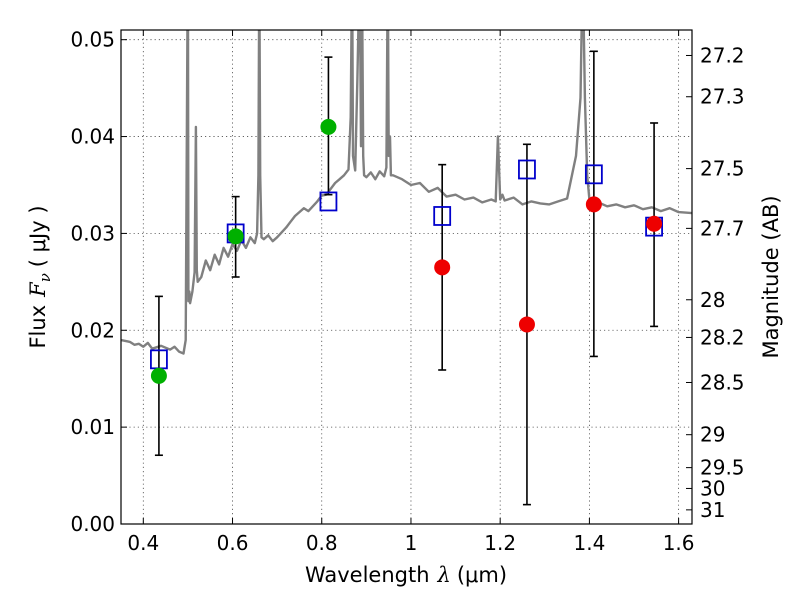  Describe the element at coordinates (679, 543) in the screenshot. I see `x-tick-label: 1.6` at that location.